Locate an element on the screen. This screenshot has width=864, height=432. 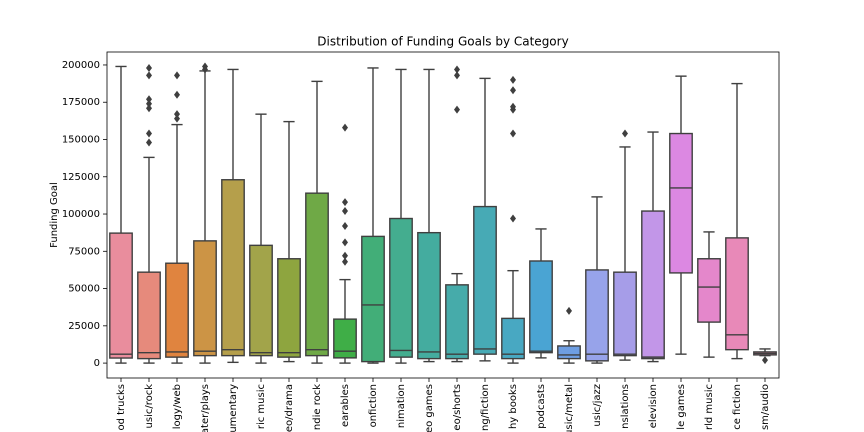
x-tick-label: rld music is located at coordinates (709, 407).